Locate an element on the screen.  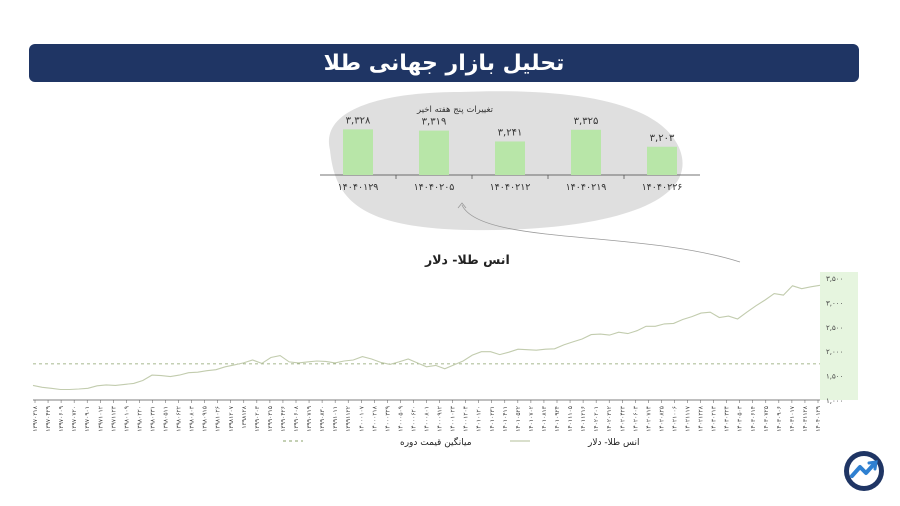
bar-category-label: ۱۴۰۴۰۲۱۹ is located at coordinates (586, 187).